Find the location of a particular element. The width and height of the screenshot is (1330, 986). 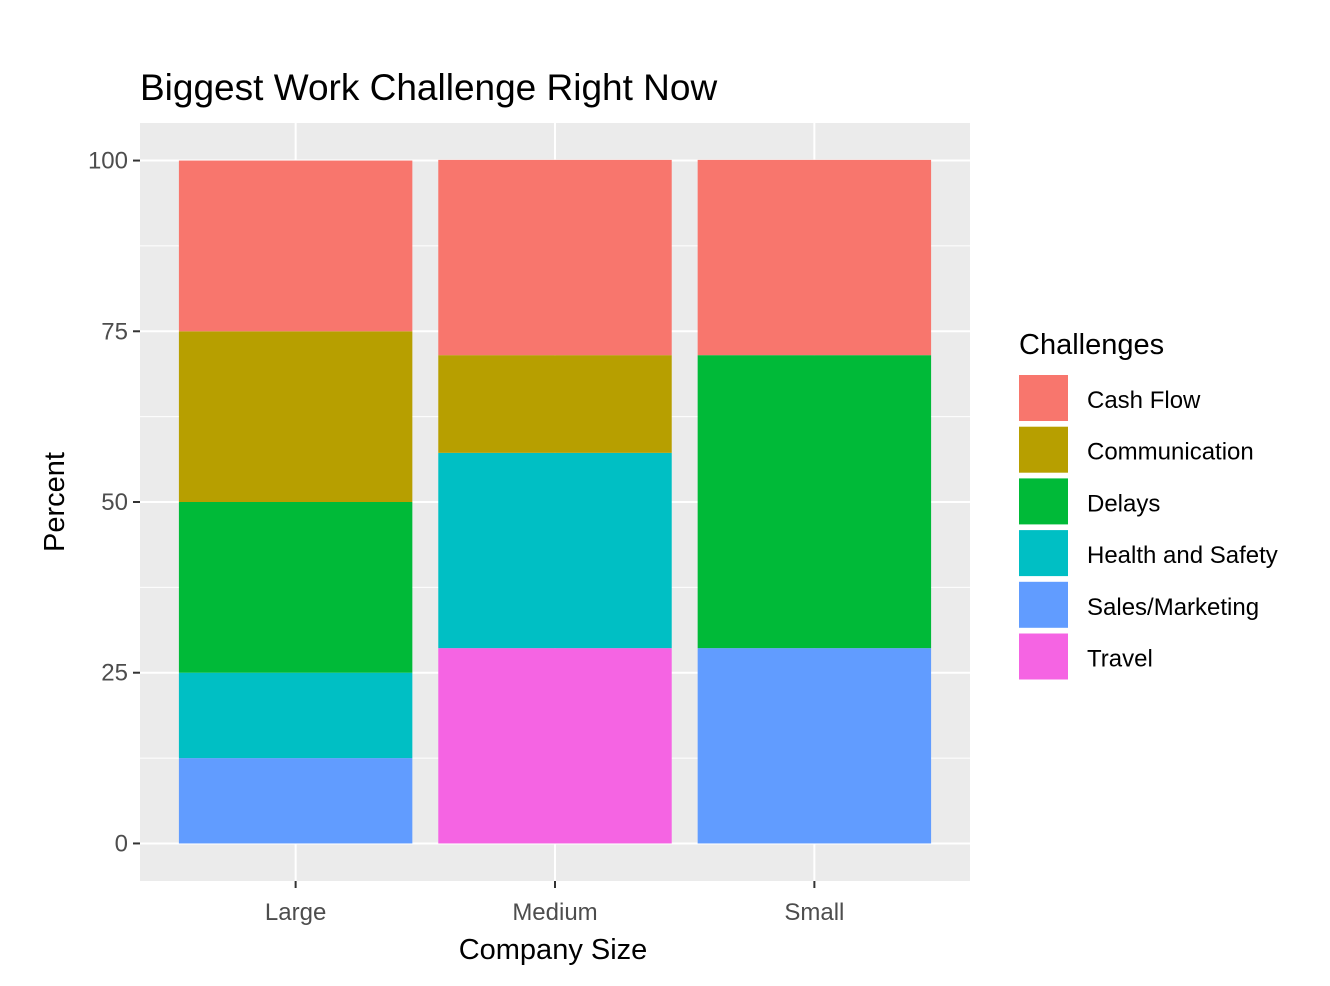

bar-segment-medium-communication is located at coordinates (555, 404).